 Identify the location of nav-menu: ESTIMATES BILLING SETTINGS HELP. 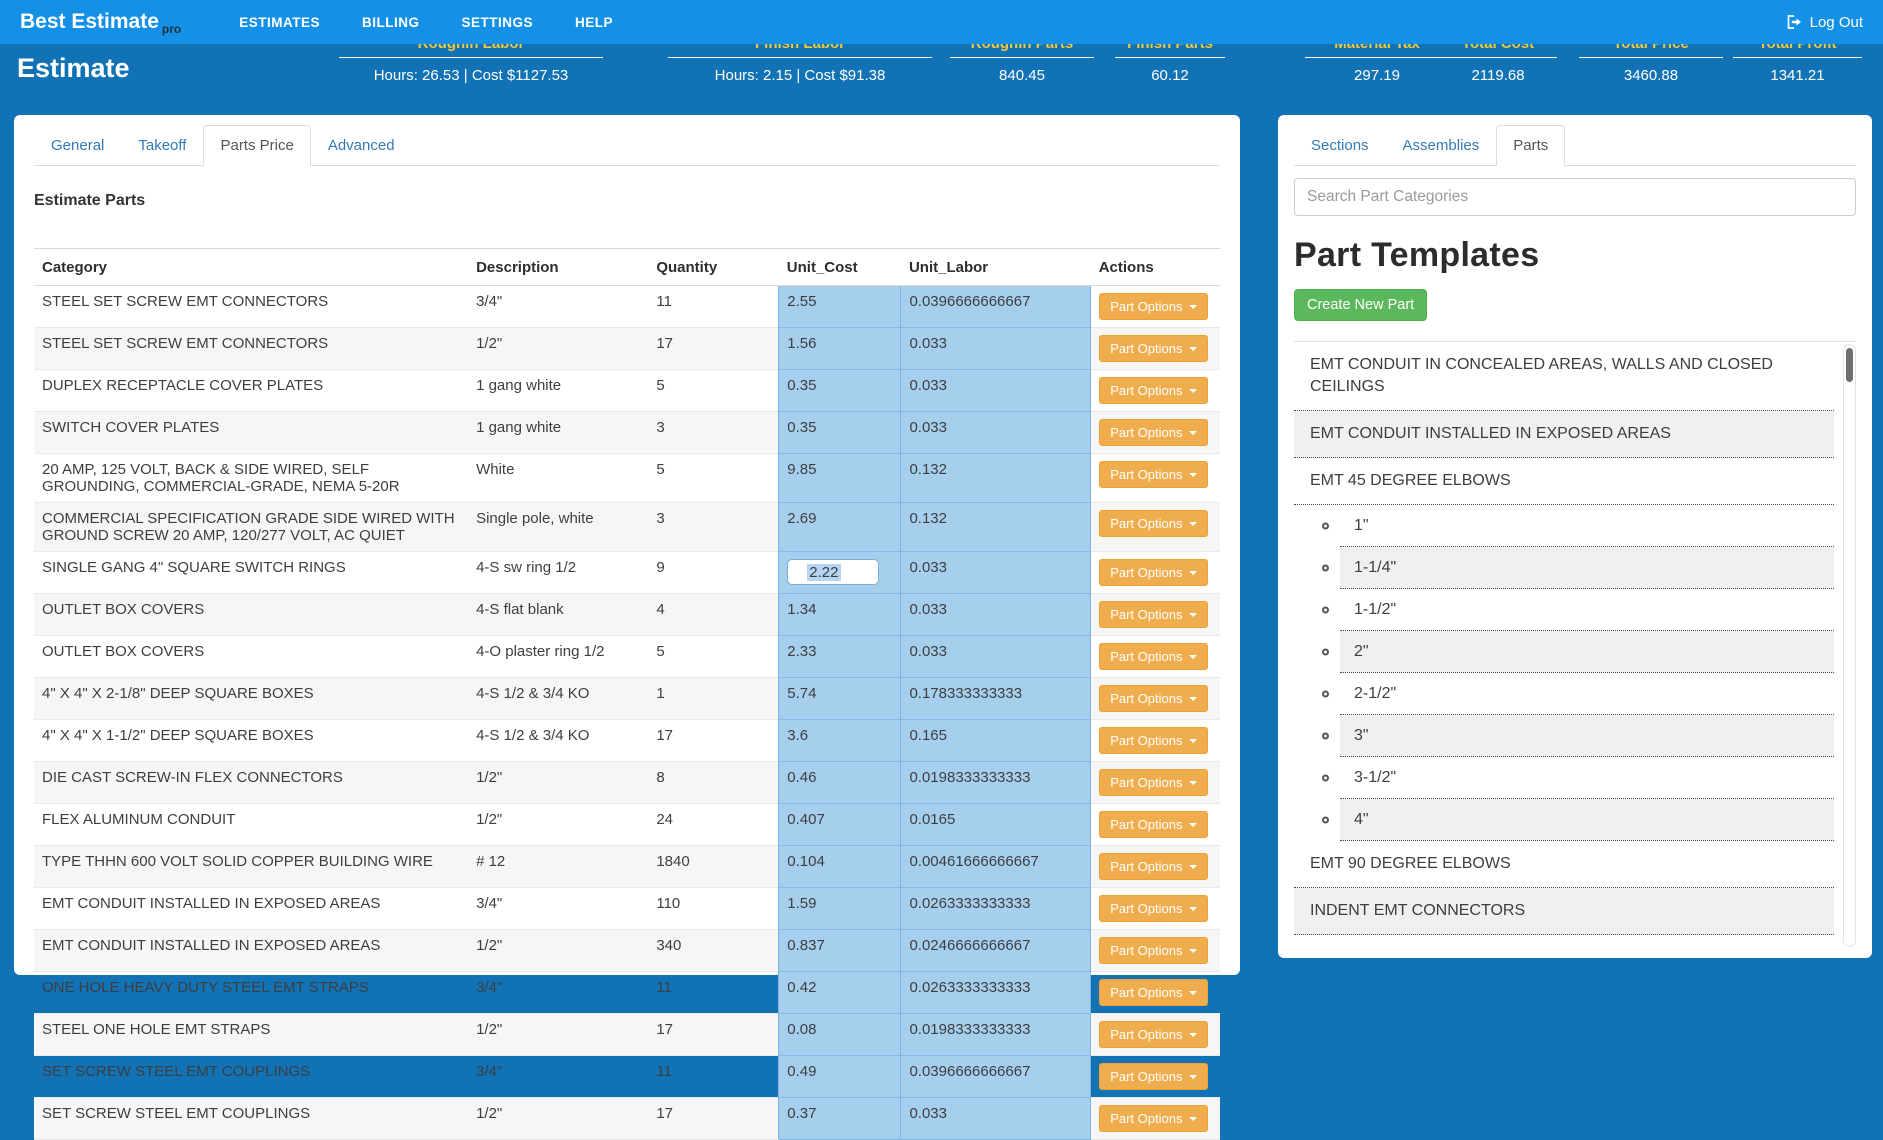
(426, 22).